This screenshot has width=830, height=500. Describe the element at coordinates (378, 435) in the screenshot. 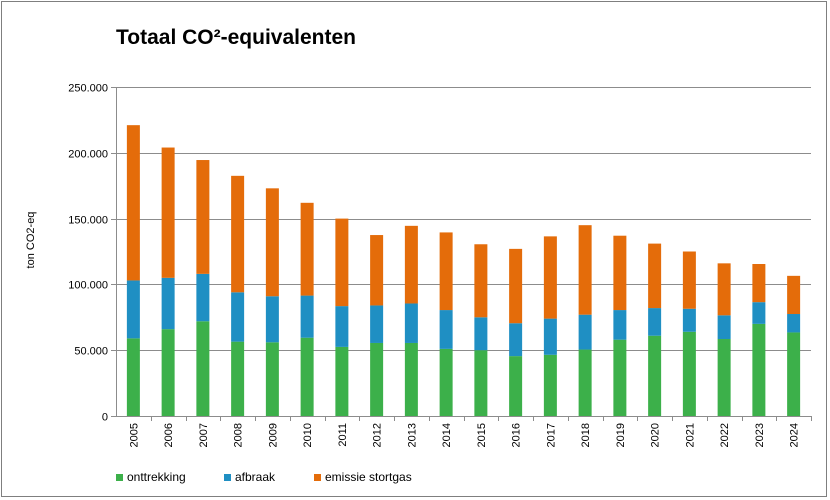

I see `x-tick-label: 2012` at that location.